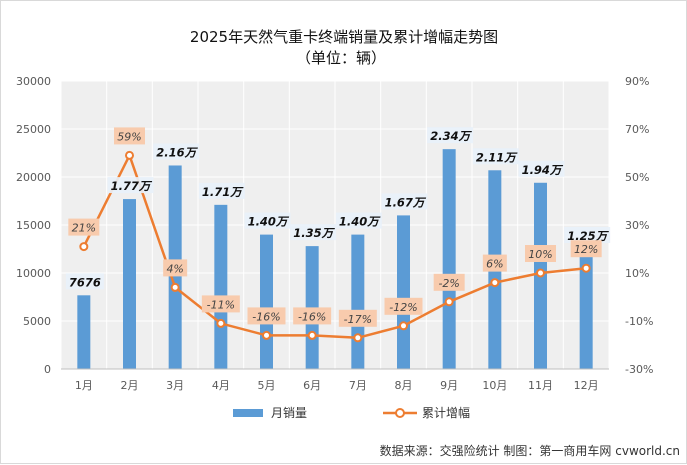 This screenshot has width=687, height=465. What do you see at coordinates (540, 273) in the screenshot?
I see `line-point-11月` at bounding box center [540, 273].